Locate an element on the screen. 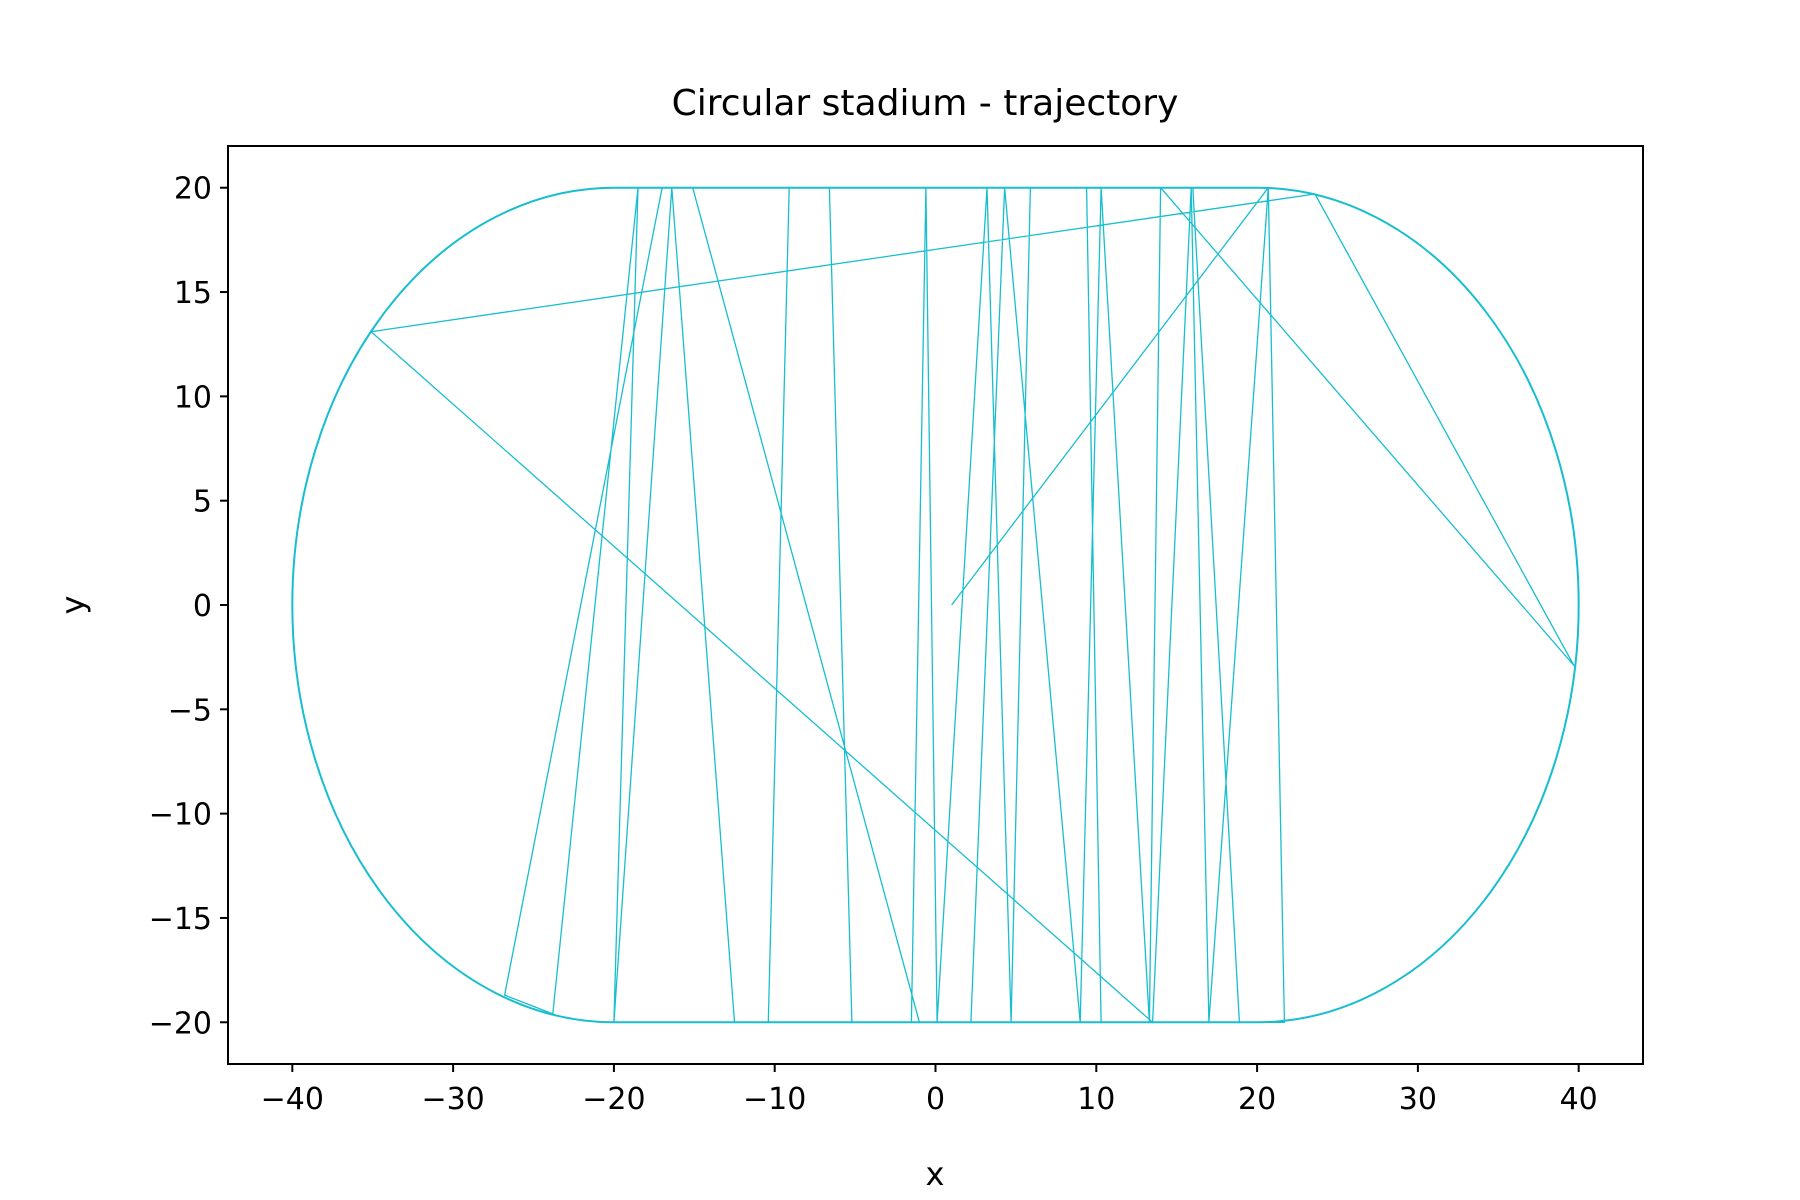  x-tick-label: −30 is located at coordinates (452, 1099).